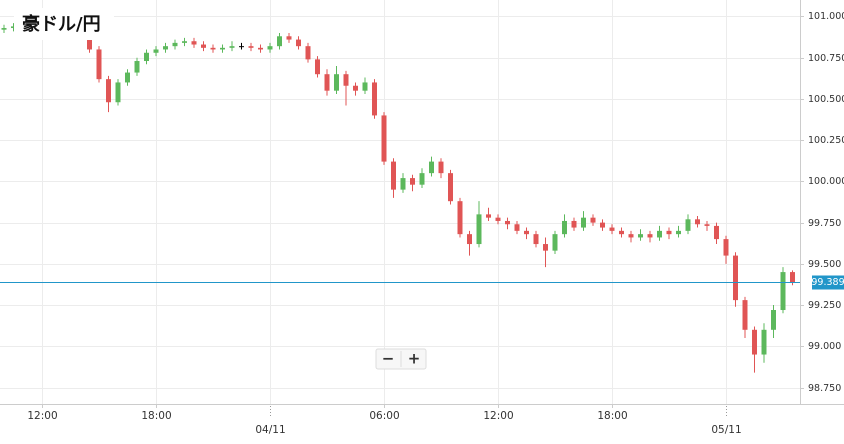 Image resolution: width=844 pixels, height=444 pixels. Describe the element at coordinates (826, 99) in the screenshot. I see `y-tick-label: 100.500` at that location.